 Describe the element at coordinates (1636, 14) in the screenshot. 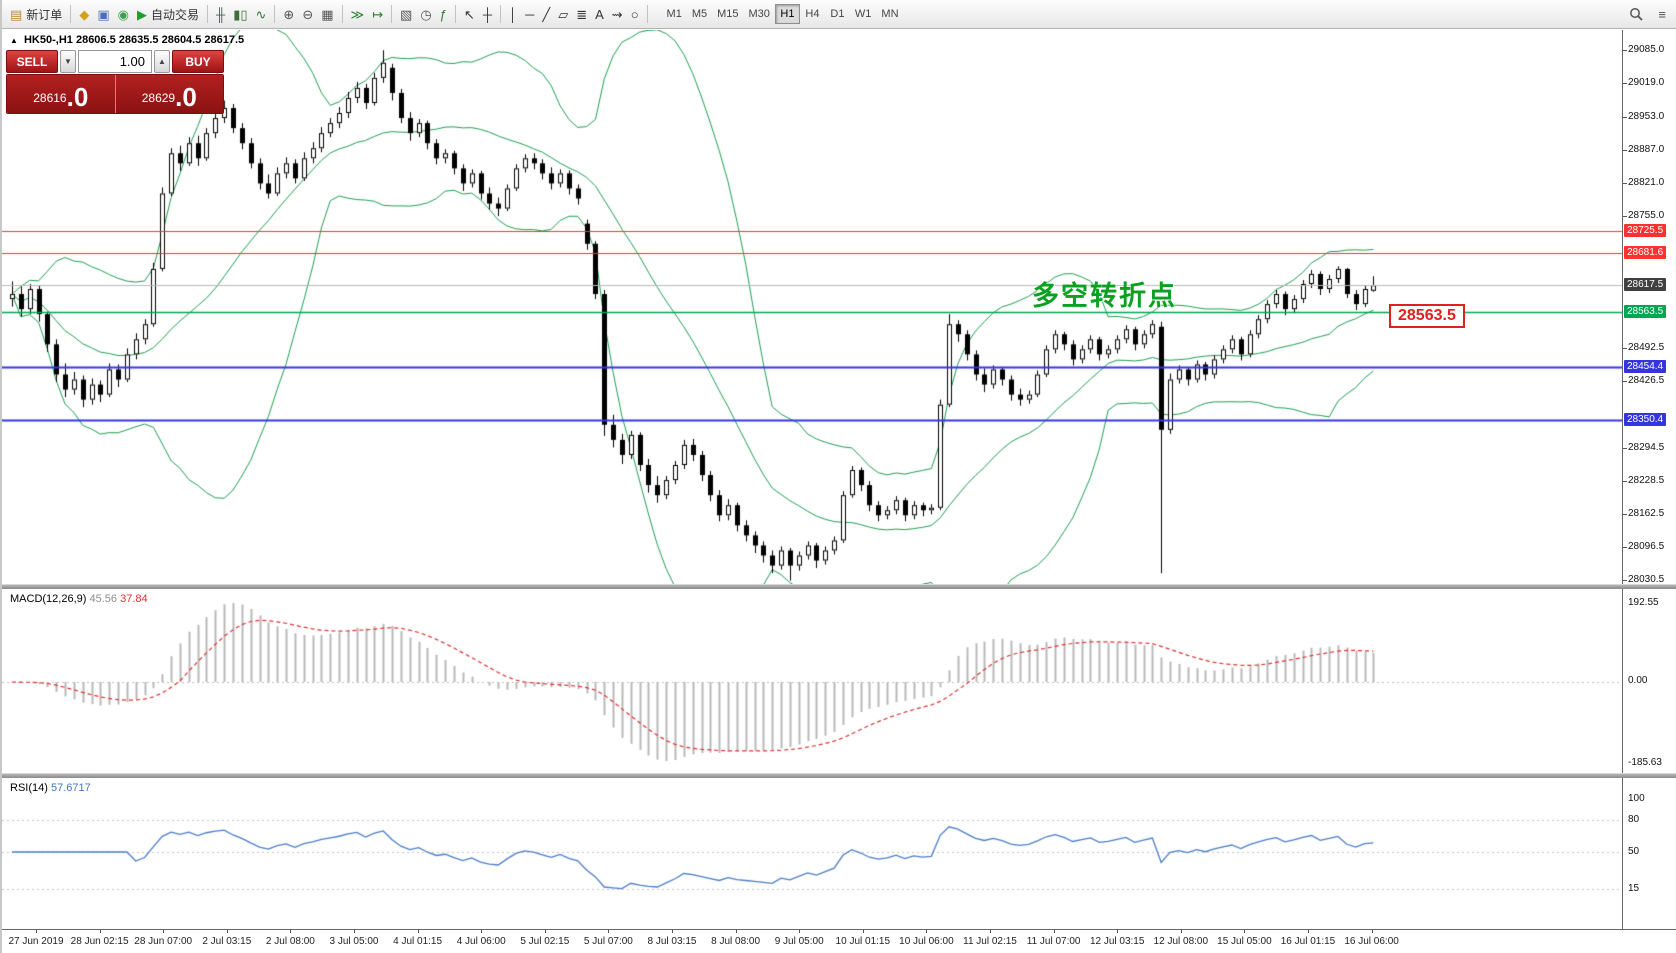

I see `search-button` at that location.